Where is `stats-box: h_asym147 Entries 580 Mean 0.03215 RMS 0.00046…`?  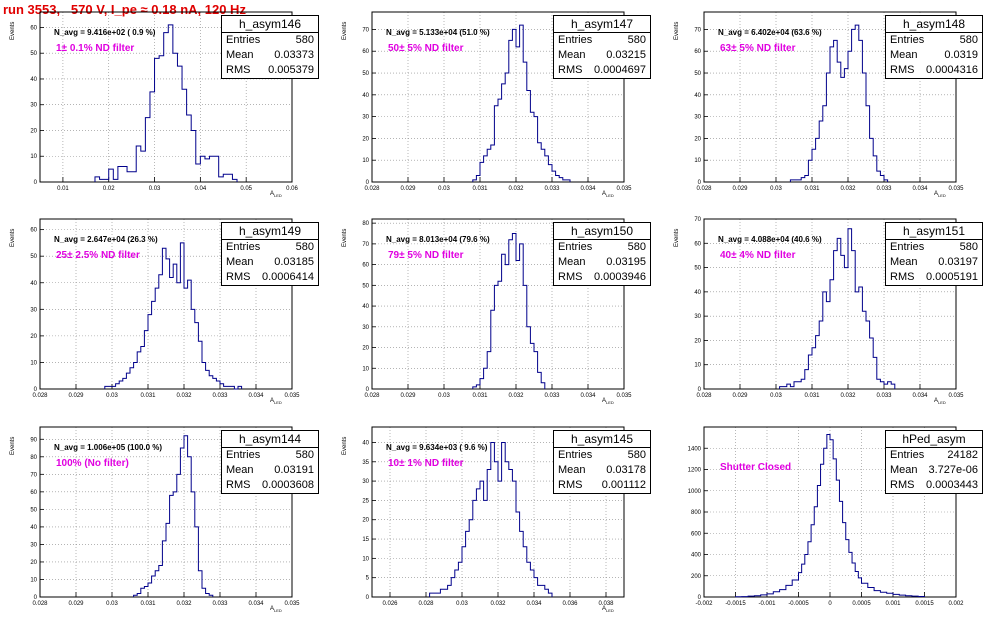 stats-box: h_asym147 Entries 580 Mean 0.03215 RMS 0.00046… is located at coordinates (602, 47).